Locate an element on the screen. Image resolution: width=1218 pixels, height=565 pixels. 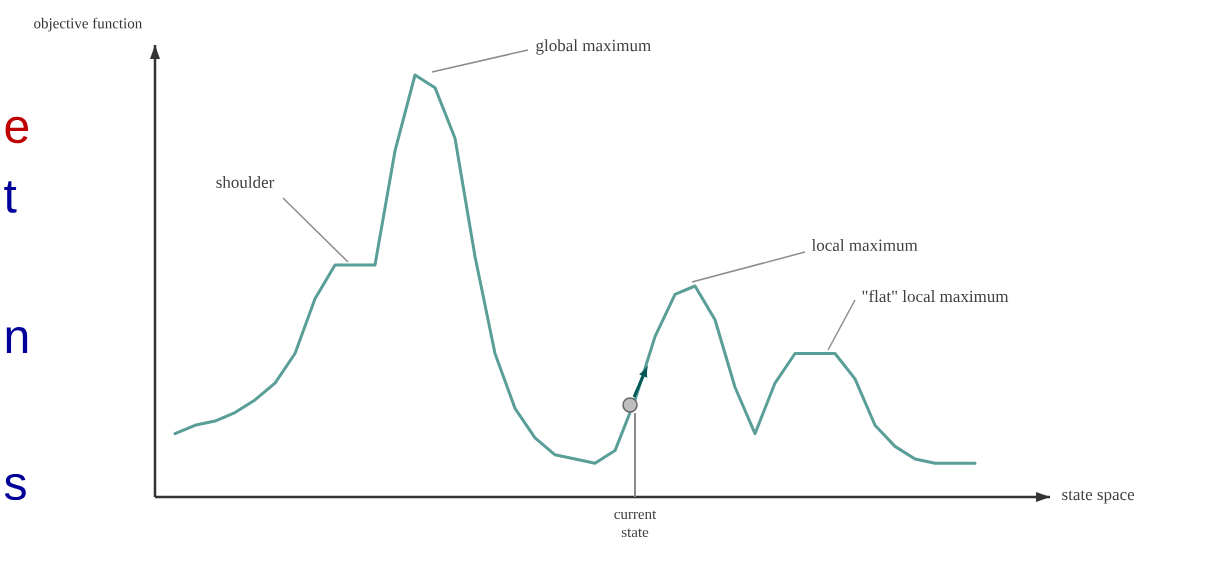
annotation: local maximum is located at coordinates (864, 245).